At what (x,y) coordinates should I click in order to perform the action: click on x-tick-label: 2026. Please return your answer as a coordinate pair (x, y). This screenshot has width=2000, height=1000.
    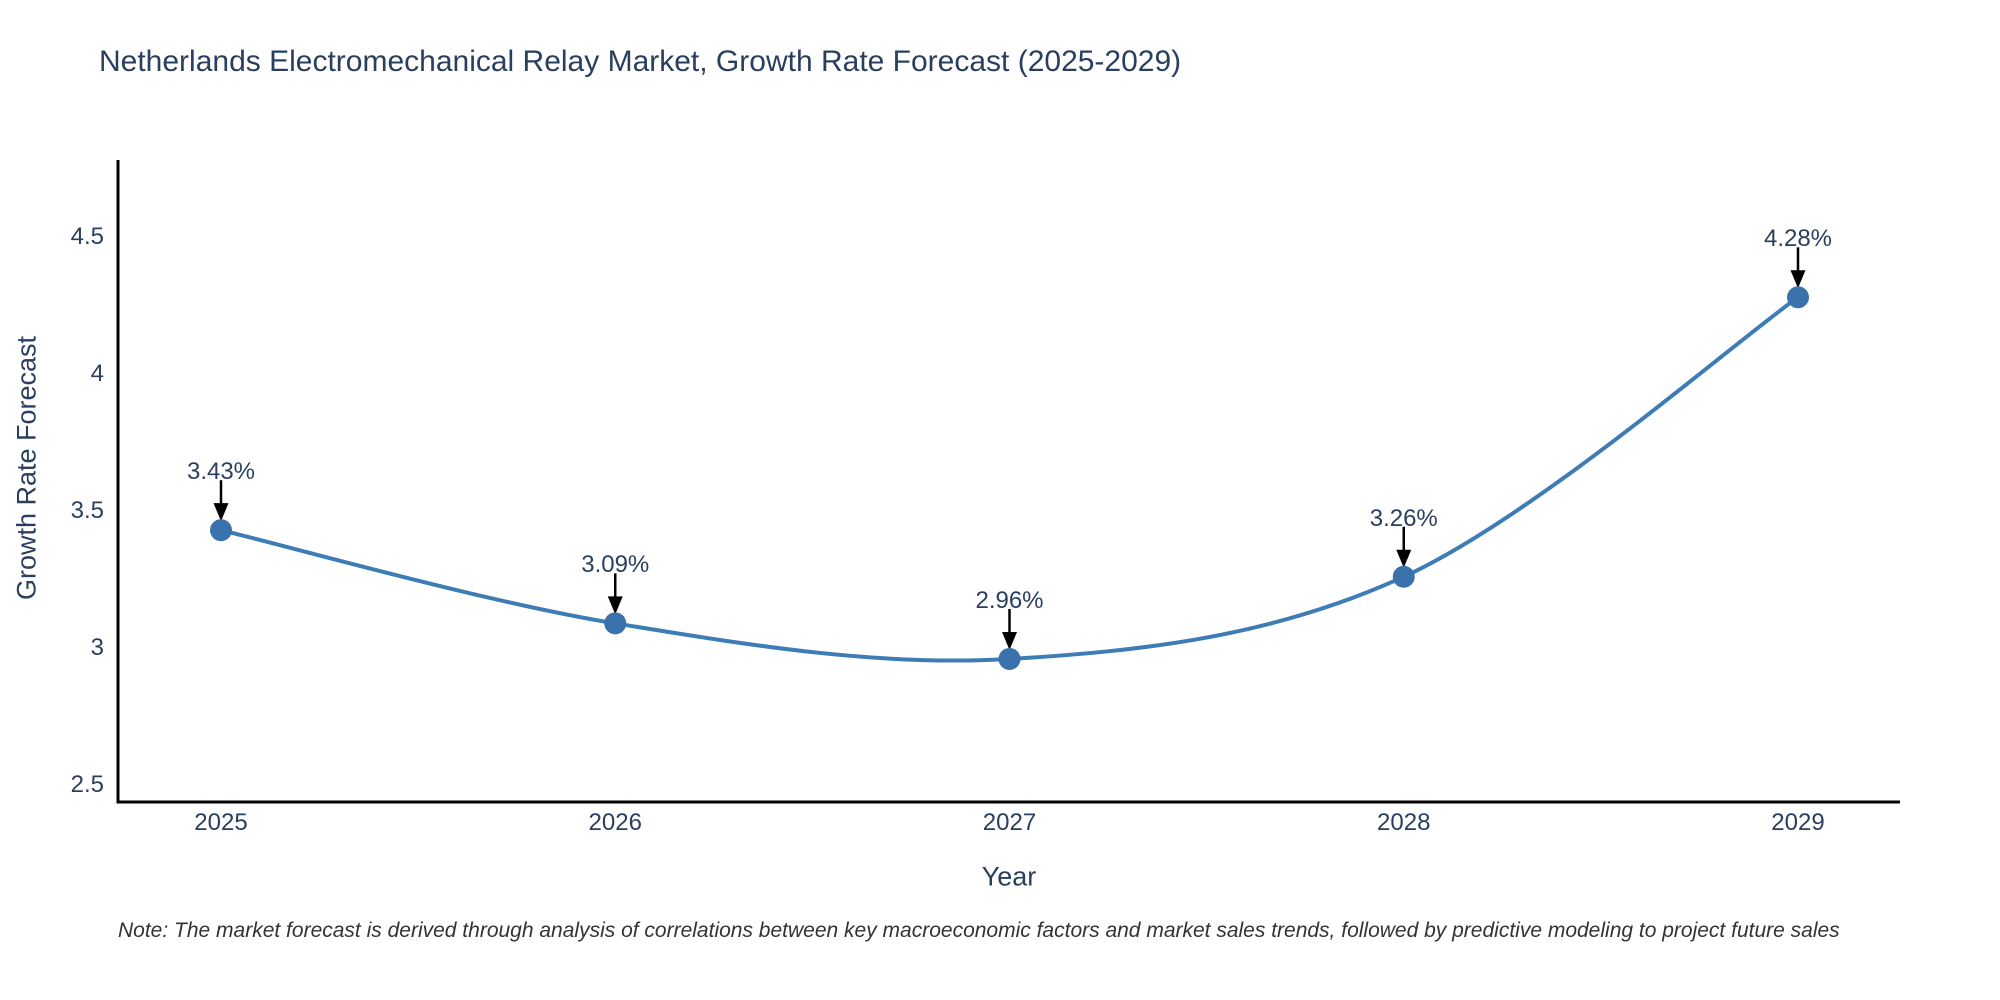
    Looking at the image, I should click on (615, 822).